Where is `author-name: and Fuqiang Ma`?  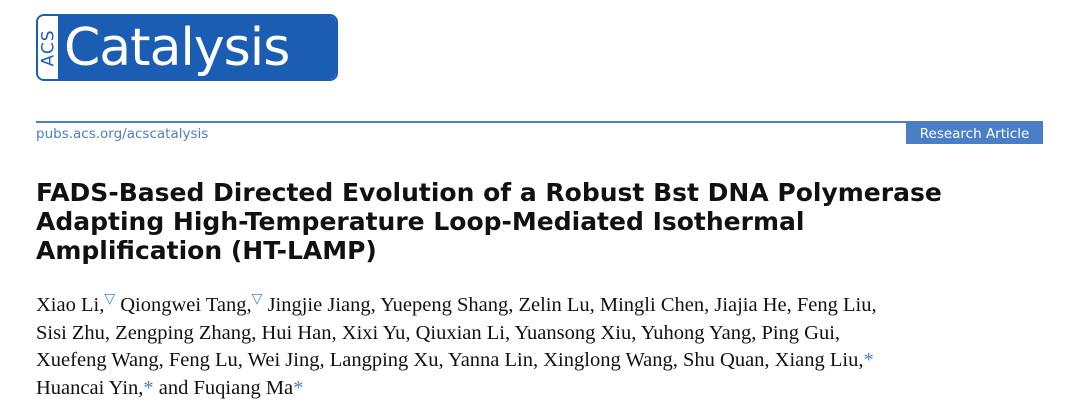 author-name: and Fuqiang Ma is located at coordinates (223, 387).